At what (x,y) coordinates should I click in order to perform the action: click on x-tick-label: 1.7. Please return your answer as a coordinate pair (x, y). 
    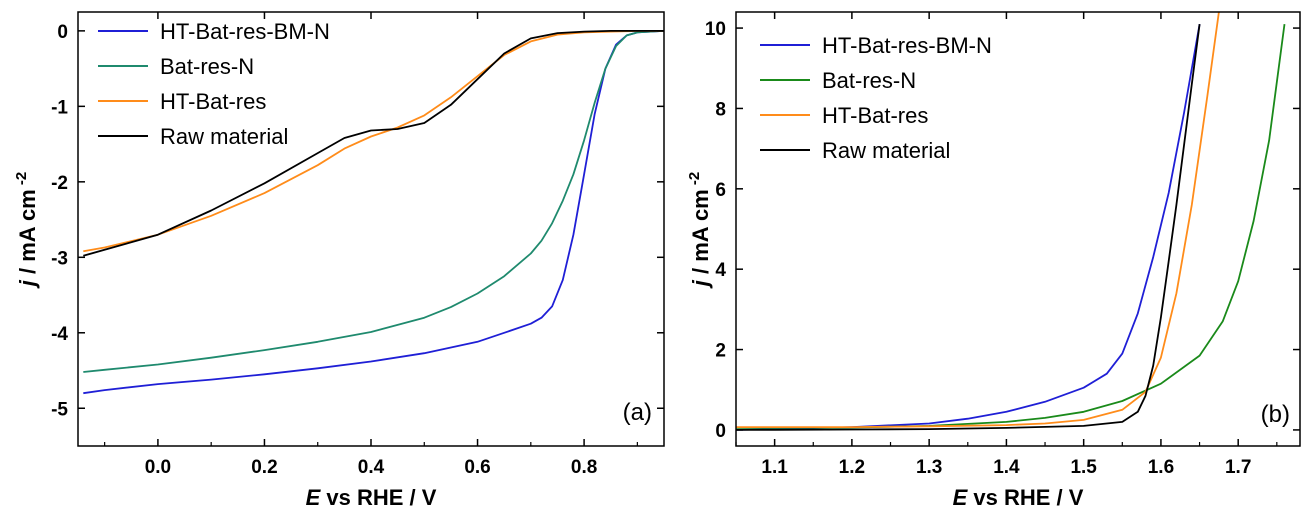
    Looking at the image, I should click on (1238, 467).